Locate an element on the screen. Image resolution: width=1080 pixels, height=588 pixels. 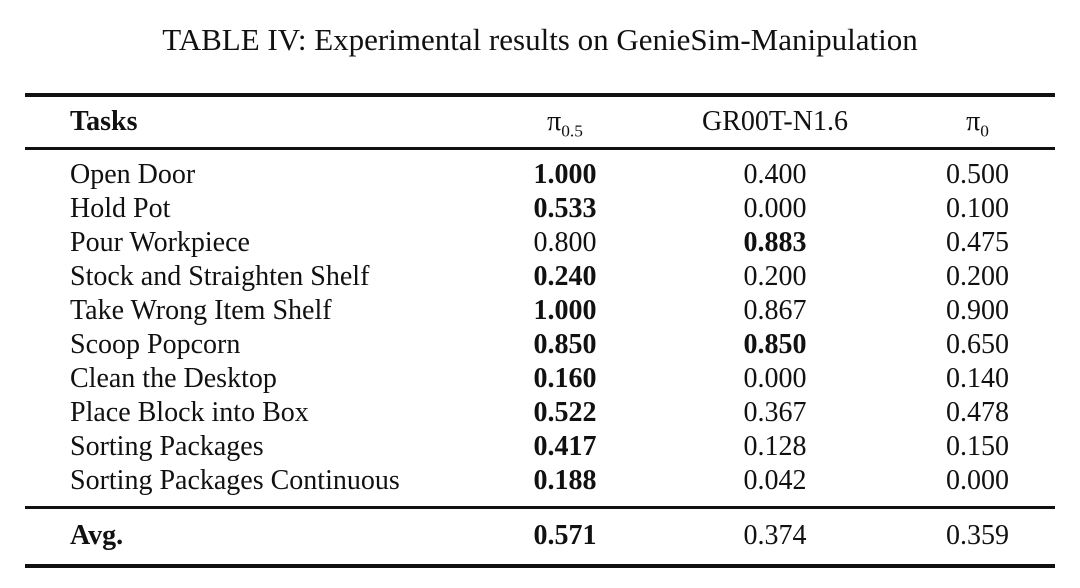
task-value: 0.650 is located at coordinates (977, 344).